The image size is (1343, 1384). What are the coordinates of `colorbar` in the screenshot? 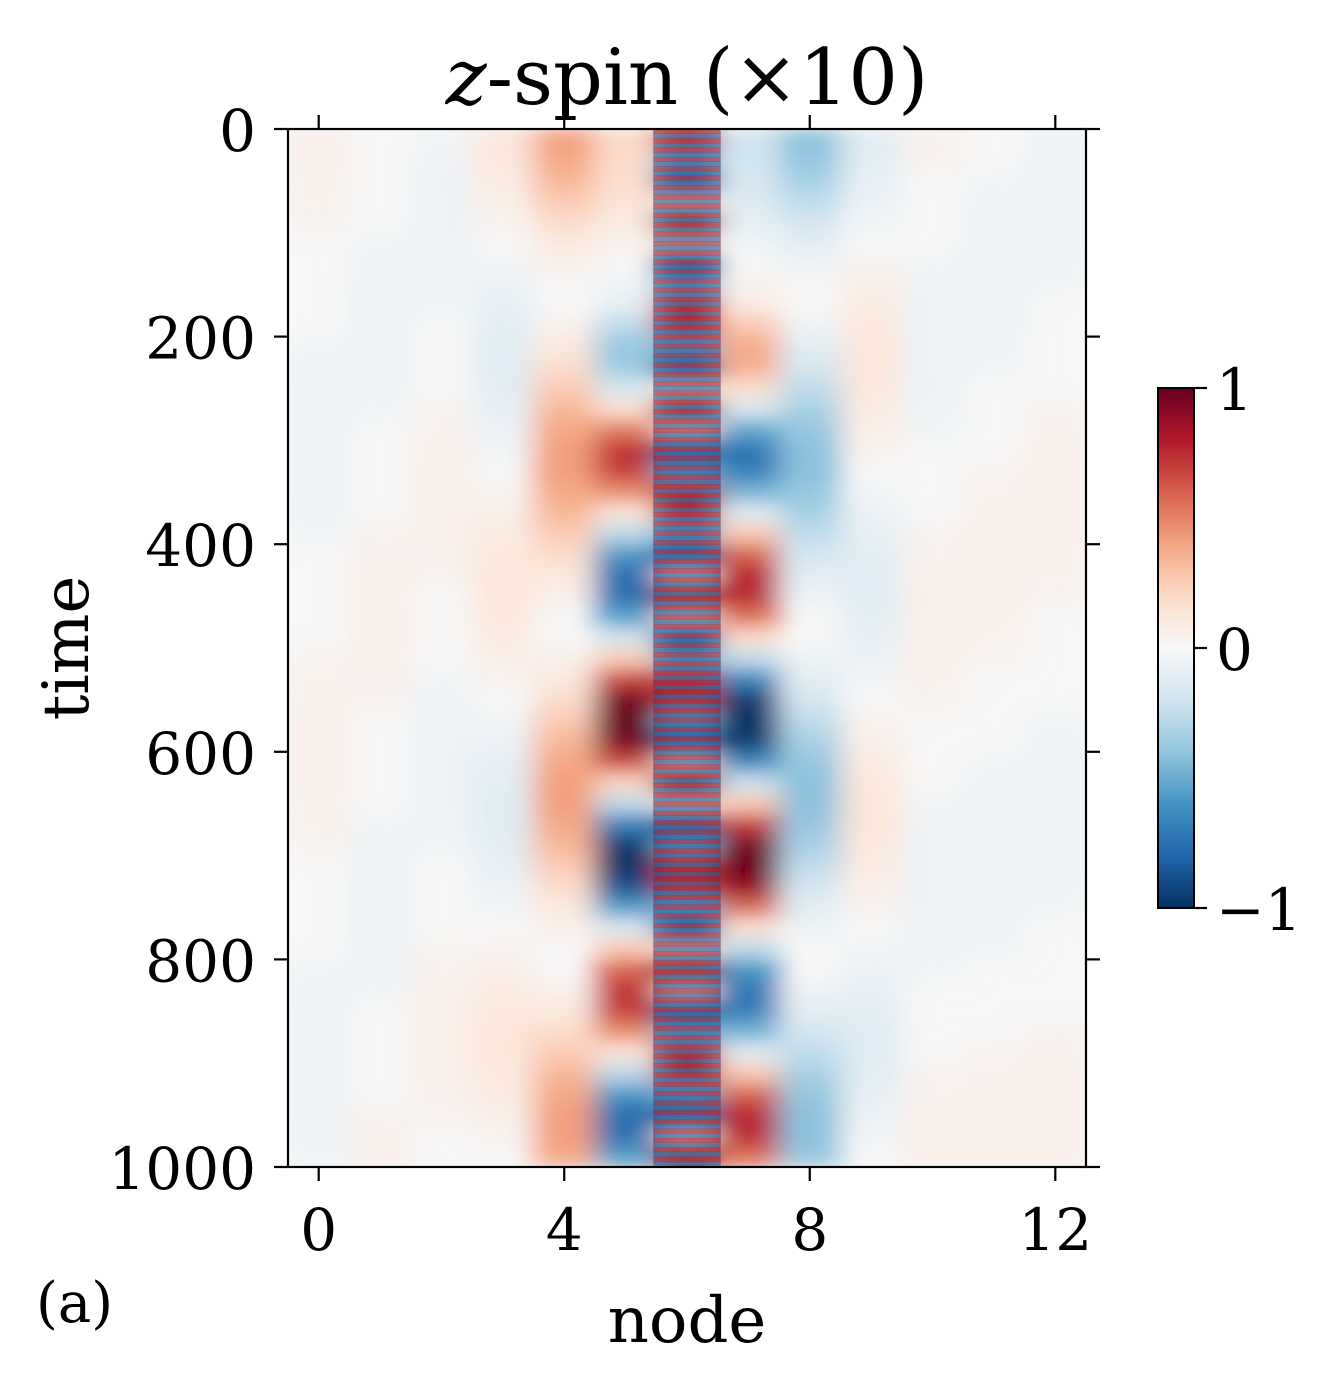 It's located at (1176, 648).